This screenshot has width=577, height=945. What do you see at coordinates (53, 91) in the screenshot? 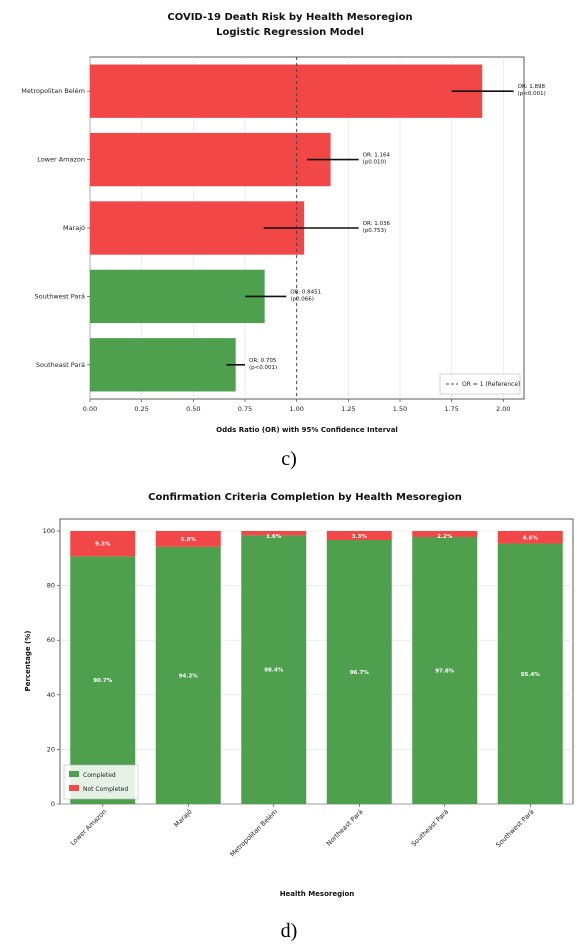
I see `chart1-y-tick-label: Metropolitan Belém` at bounding box center [53, 91].